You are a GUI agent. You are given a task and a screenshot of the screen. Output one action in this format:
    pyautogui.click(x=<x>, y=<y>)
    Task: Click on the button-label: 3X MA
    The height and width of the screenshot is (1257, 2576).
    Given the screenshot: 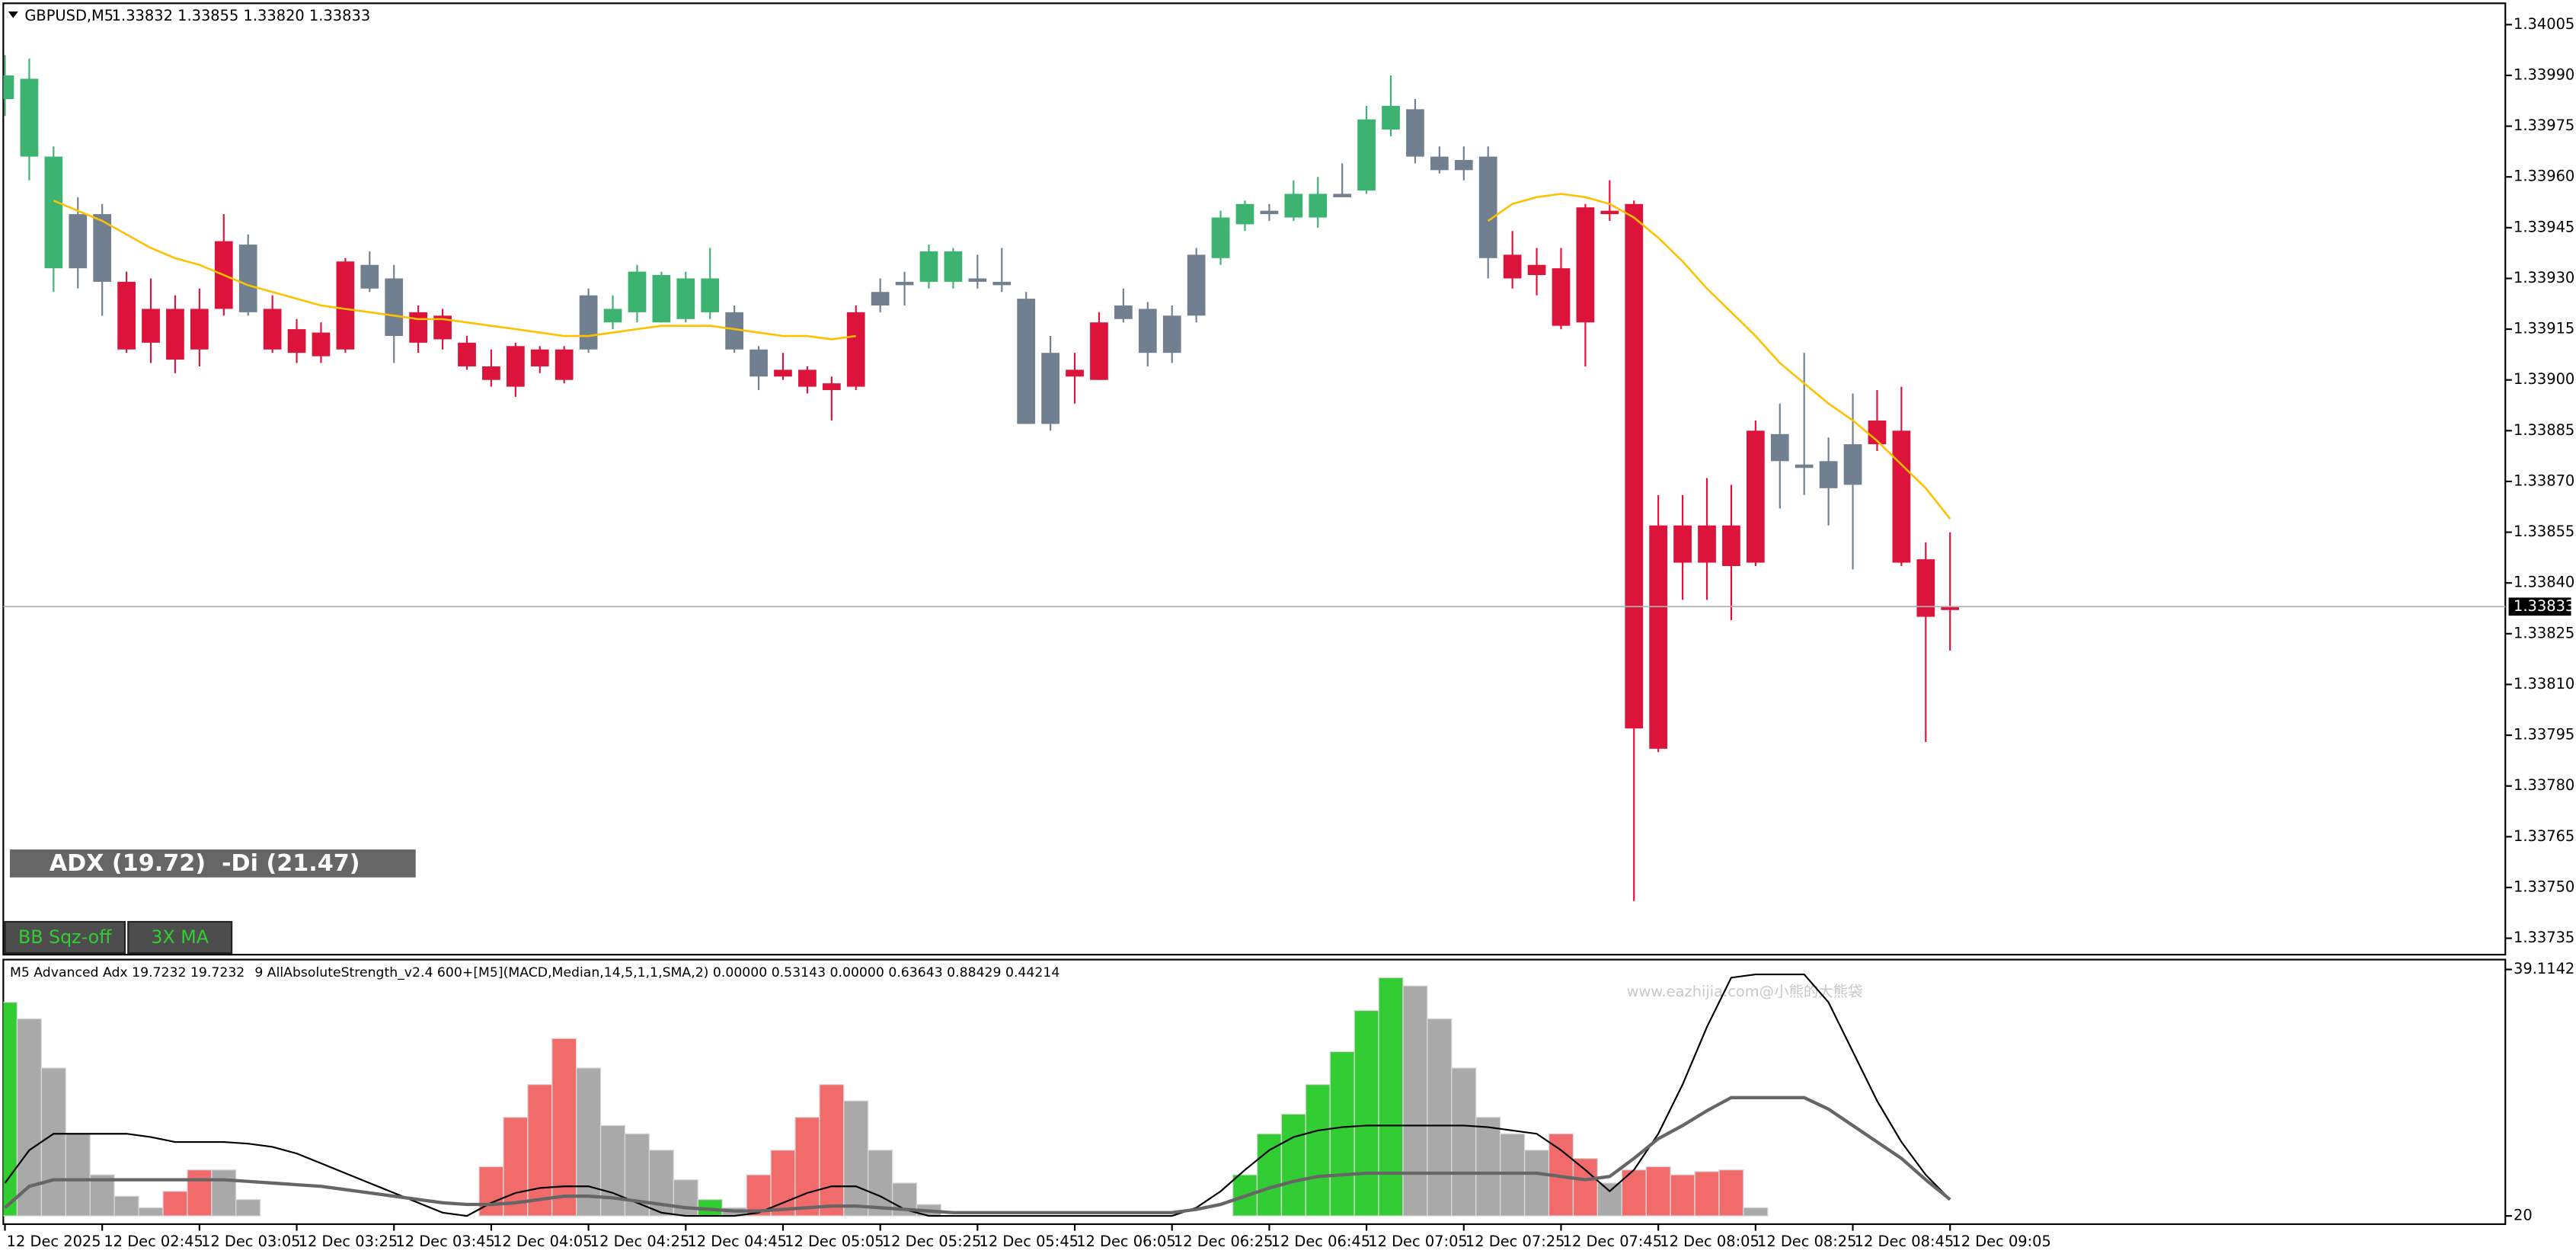 What is the action you would take?
    pyautogui.click(x=180, y=937)
    